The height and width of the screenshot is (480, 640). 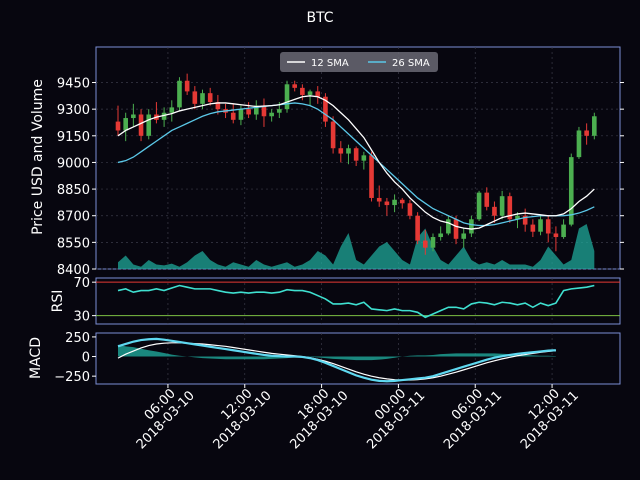 I want to click on rsi-line, so click(x=356, y=301).